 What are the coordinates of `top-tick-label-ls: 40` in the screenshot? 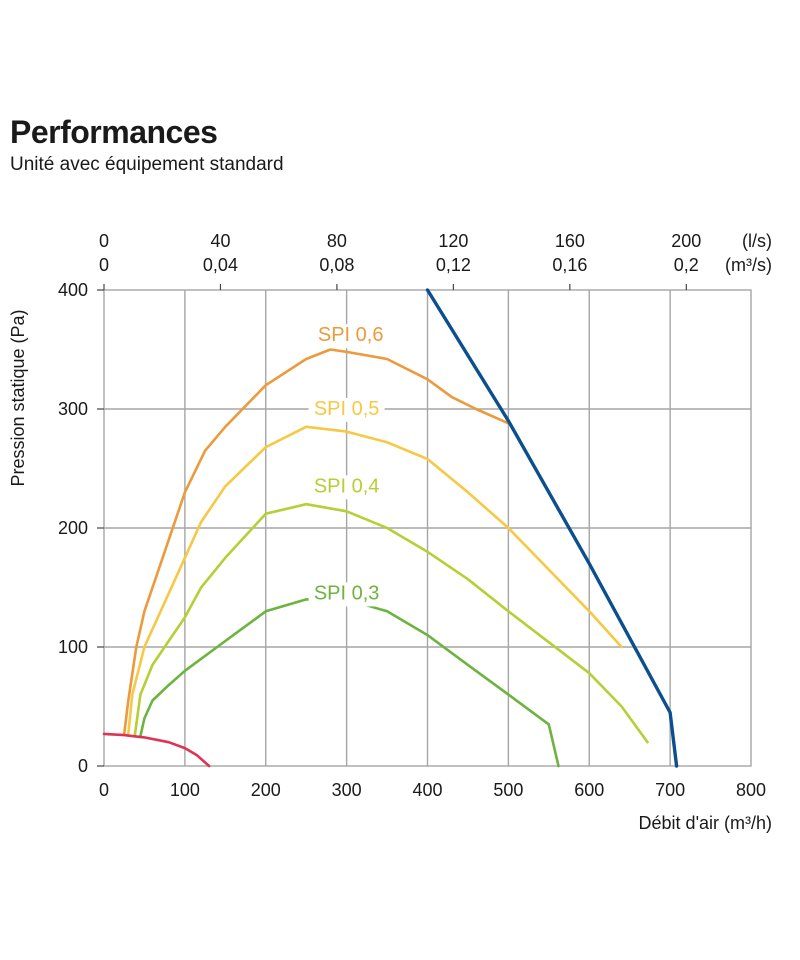 It's located at (220, 241).